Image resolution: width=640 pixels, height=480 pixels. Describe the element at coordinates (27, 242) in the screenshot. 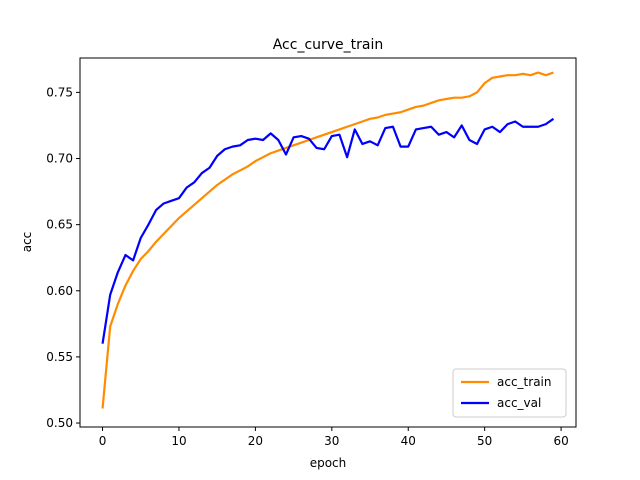

I see `y-axis-label: acc` at that location.